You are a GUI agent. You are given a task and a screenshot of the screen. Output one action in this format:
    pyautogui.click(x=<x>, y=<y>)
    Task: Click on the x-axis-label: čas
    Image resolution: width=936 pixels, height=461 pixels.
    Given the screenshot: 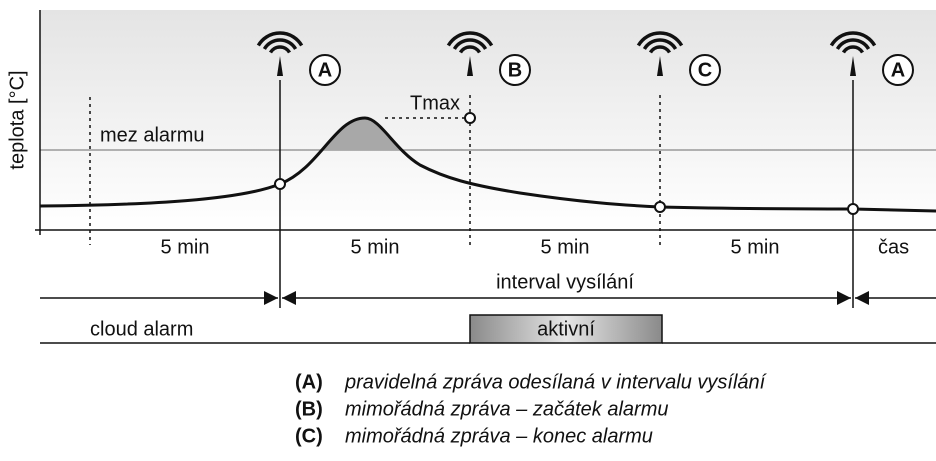 What is the action you would take?
    pyautogui.click(x=893, y=247)
    